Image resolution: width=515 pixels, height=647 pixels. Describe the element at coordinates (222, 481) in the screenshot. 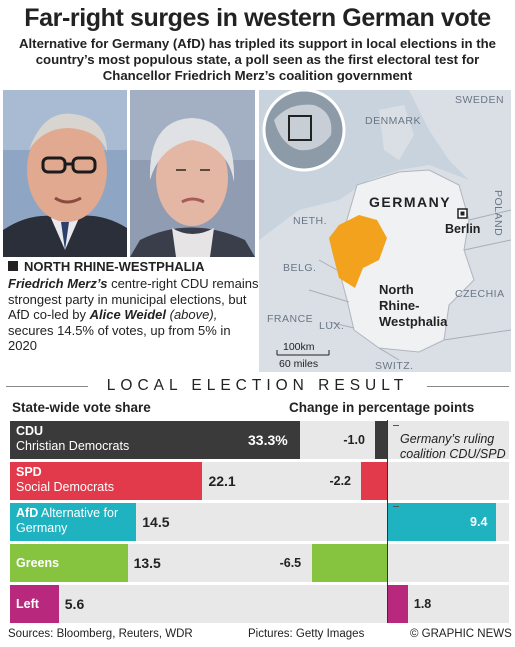

I see `vote-share-value-spd: 22.1` at that location.